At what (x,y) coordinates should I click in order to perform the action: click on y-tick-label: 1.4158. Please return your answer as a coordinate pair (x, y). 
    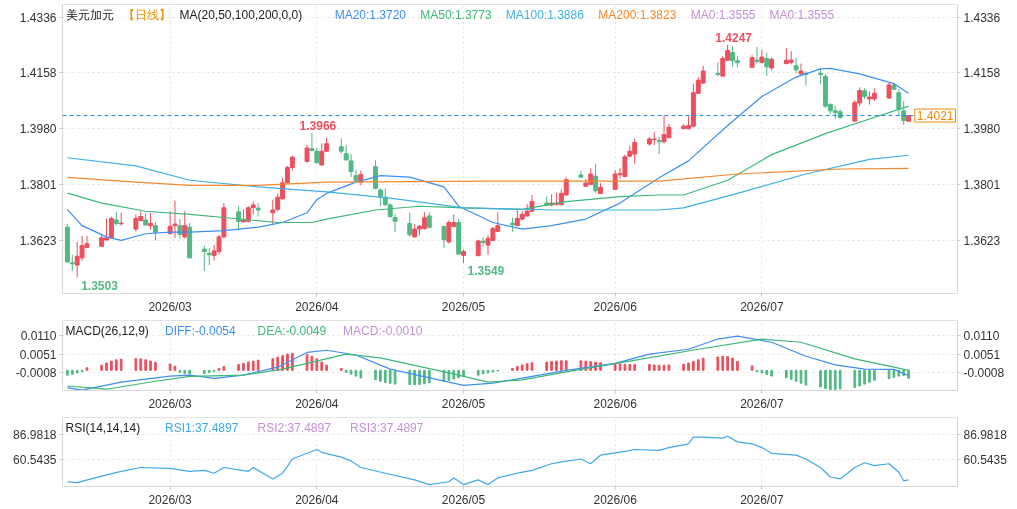
    Looking at the image, I should click on (38, 73).